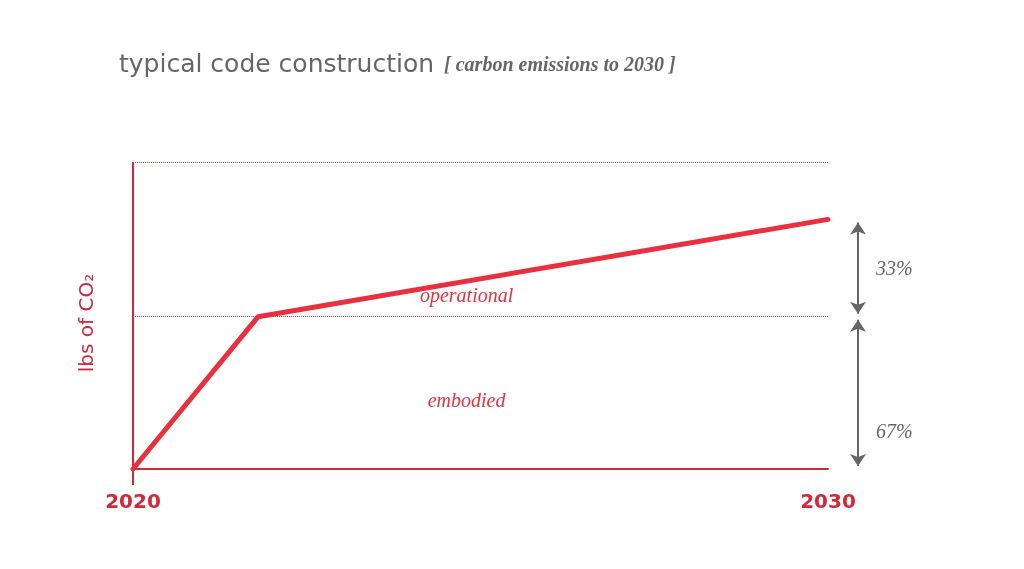 Image resolution: width=1024 pixels, height=569 pixels. Describe the element at coordinates (467, 400) in the screenshot. I see `annotation: embodied` at that location.